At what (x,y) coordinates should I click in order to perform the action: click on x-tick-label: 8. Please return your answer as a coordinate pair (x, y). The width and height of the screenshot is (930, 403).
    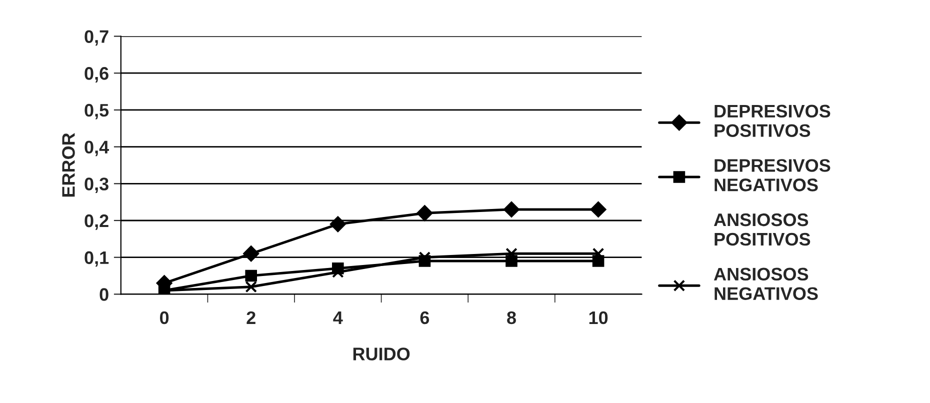
    Looking at the image, I should click on (511, 317).